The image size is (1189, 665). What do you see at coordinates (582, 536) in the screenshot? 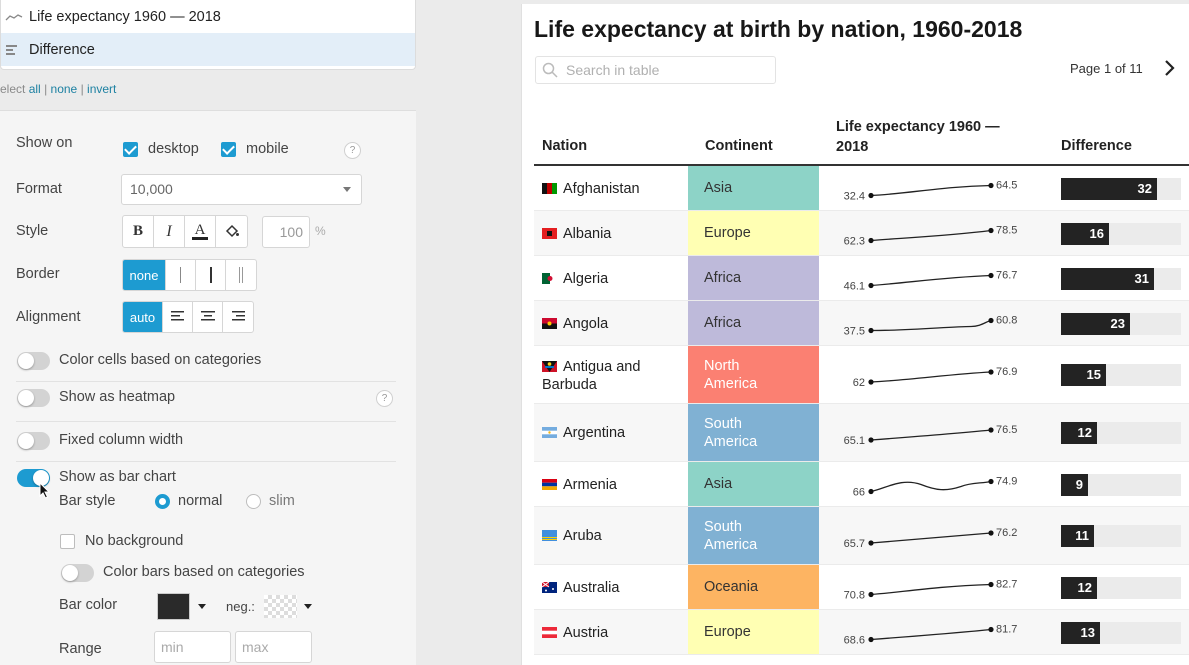
I see `nation-name: Aruba` at bounding box center [582, 536].